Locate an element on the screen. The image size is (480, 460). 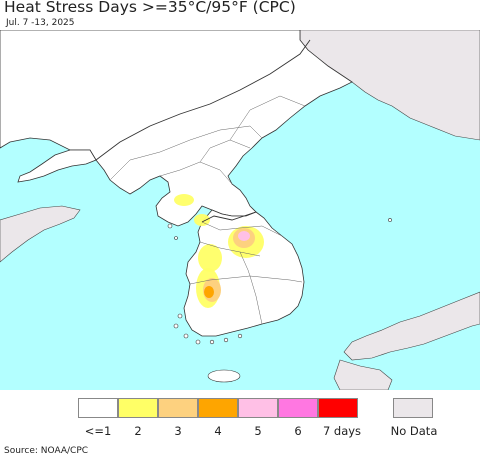
kyushu-nodata-land is located at coordinates (363, 374).